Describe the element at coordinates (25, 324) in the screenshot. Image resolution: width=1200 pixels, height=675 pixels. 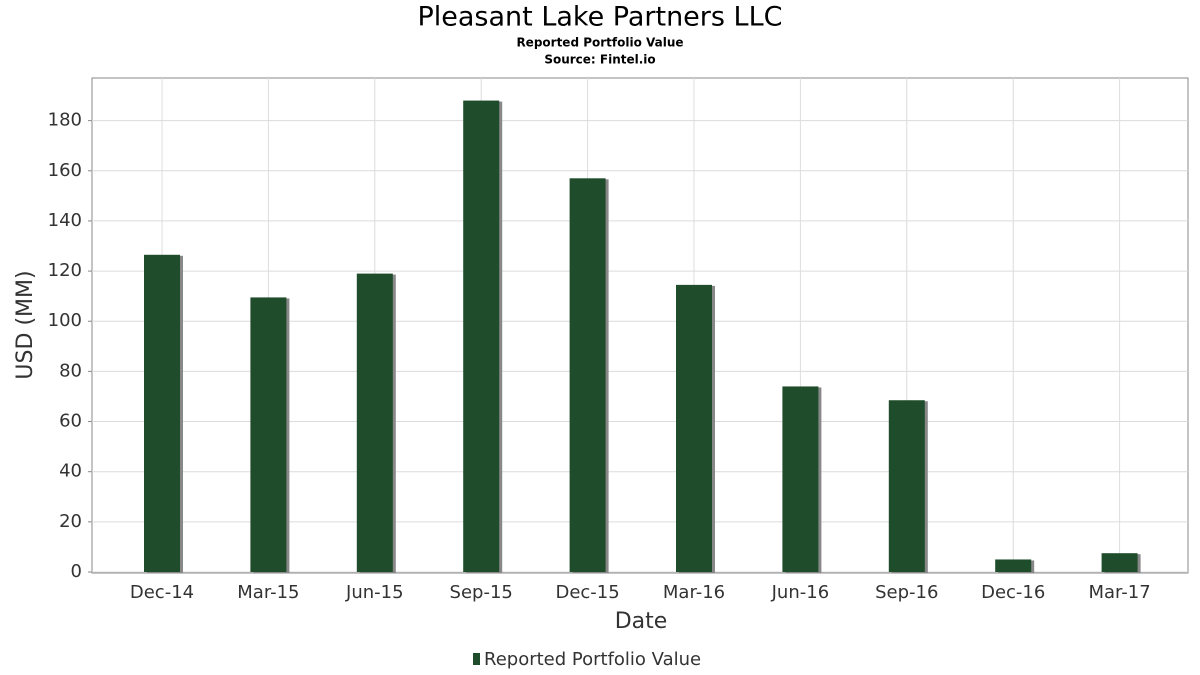
I see `y-axis-label: USD (MM)` at that location.